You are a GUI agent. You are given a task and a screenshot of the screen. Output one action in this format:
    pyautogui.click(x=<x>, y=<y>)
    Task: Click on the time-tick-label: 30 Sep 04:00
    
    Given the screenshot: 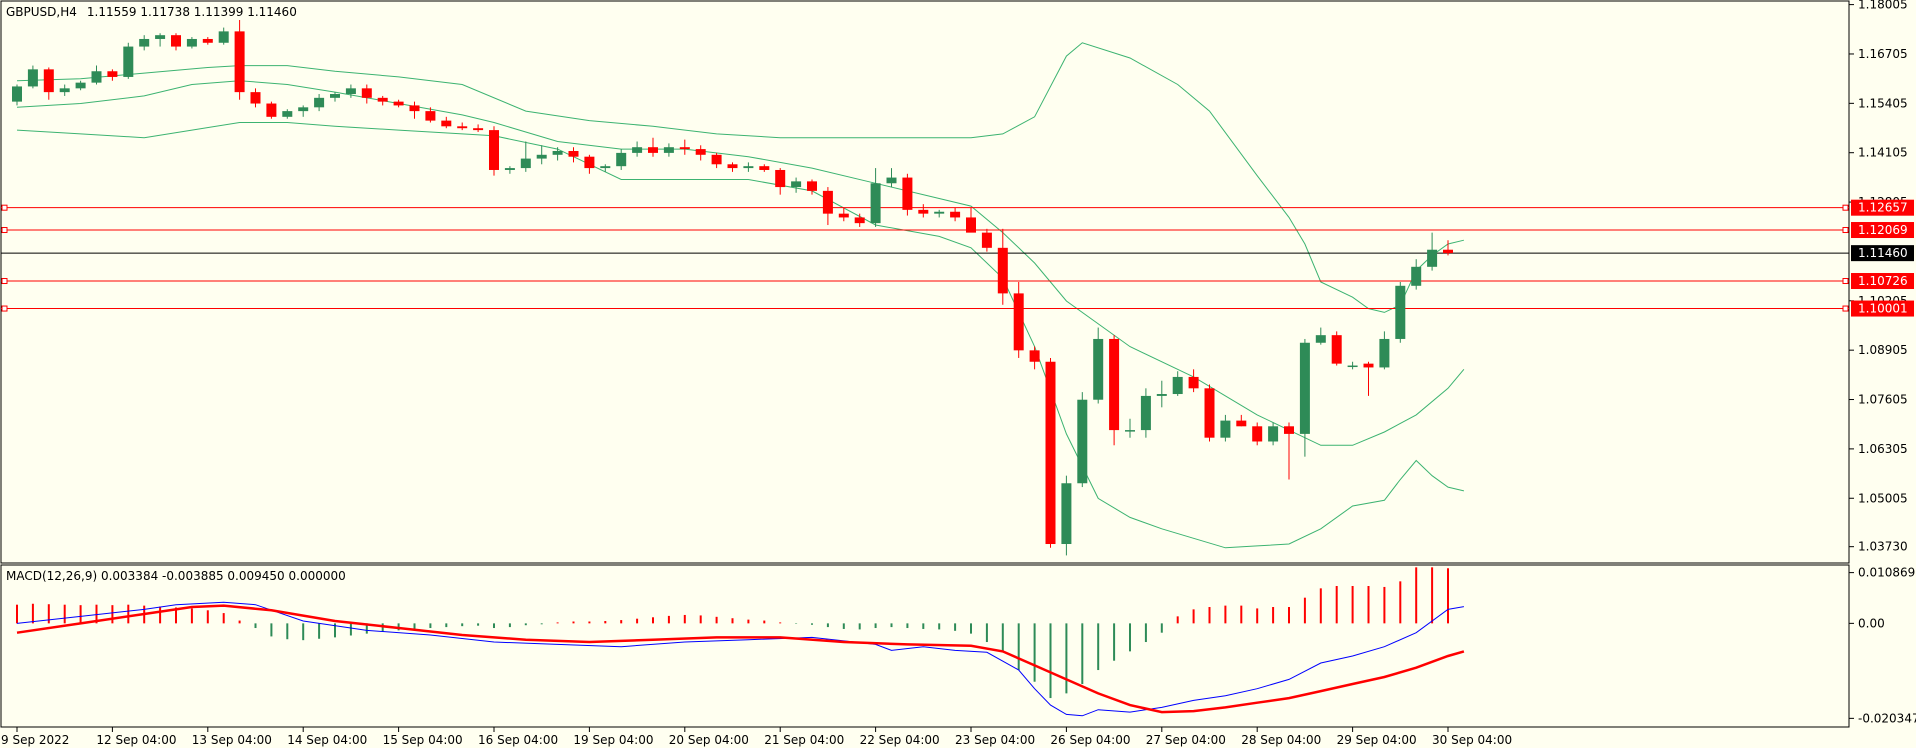 What is the action you would take?
    pyautogui.click(x=1472, y=740)
    